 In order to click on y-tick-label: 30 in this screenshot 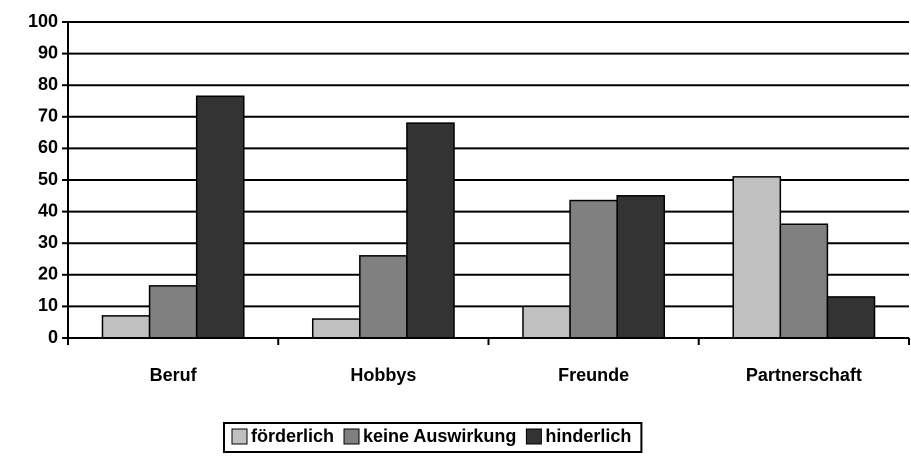, I will do `click(48, 242)`.